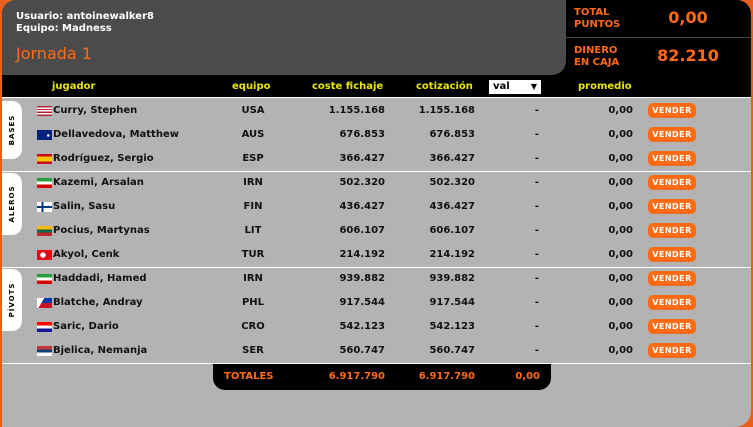  I want to click on player-name: Bjelica, Nemanja, so click(100, 350).